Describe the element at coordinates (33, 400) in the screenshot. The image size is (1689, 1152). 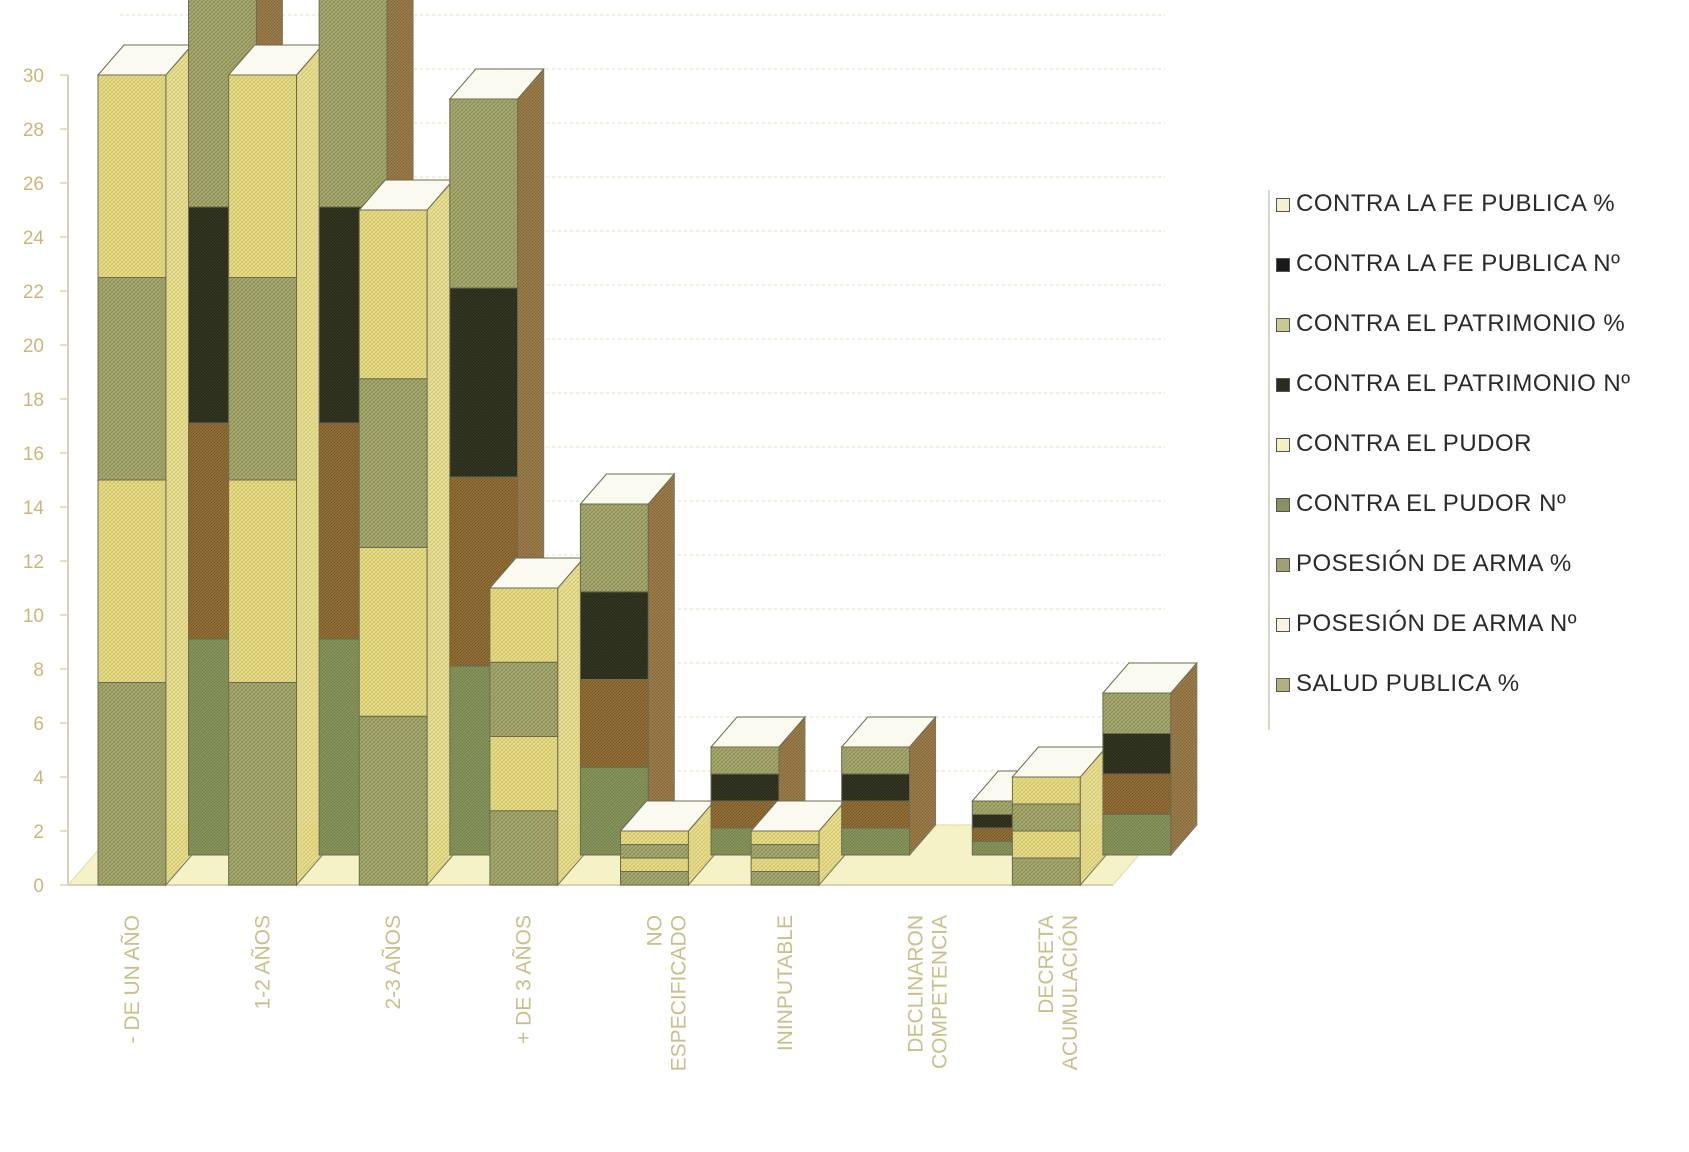
I see `y-tick-label: 18` at that location.